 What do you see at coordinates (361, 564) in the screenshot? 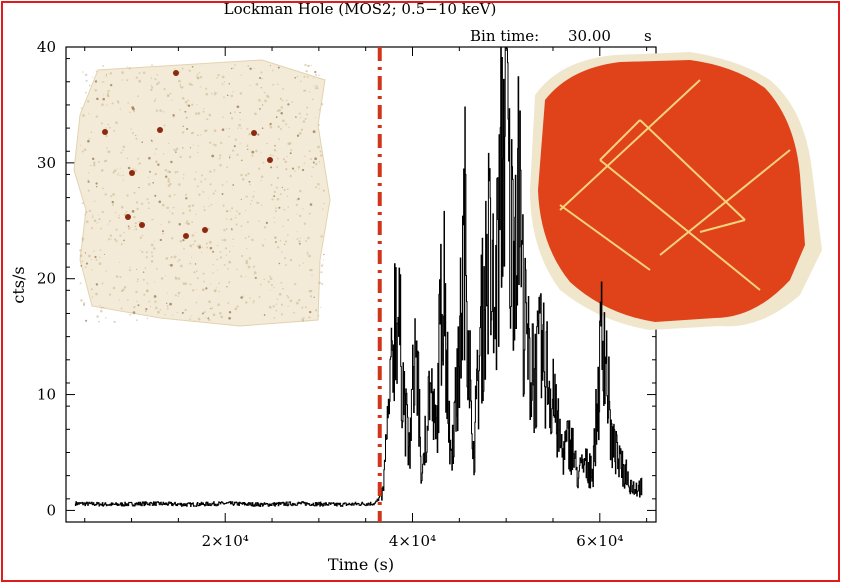
I see `x-axis-title: Time (s)` at bounding box center [361, 564].